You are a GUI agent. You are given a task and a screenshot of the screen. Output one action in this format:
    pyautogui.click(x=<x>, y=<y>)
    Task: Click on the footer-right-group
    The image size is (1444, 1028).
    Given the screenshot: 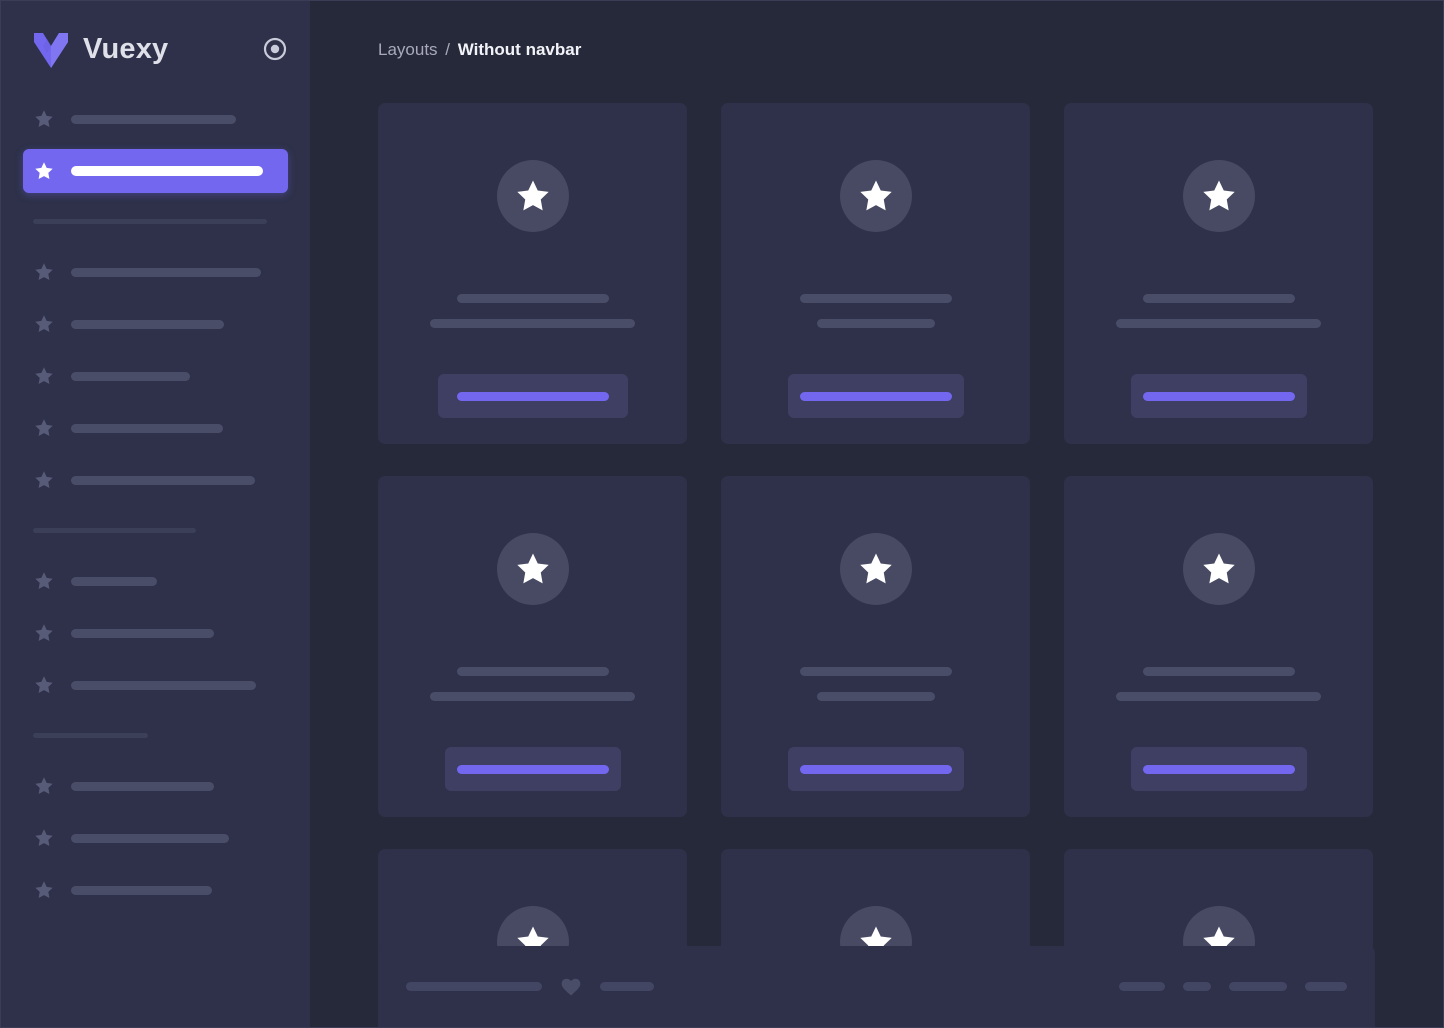 What is the action you would take?
    pyautogui.click(x=1233, y=986)
    